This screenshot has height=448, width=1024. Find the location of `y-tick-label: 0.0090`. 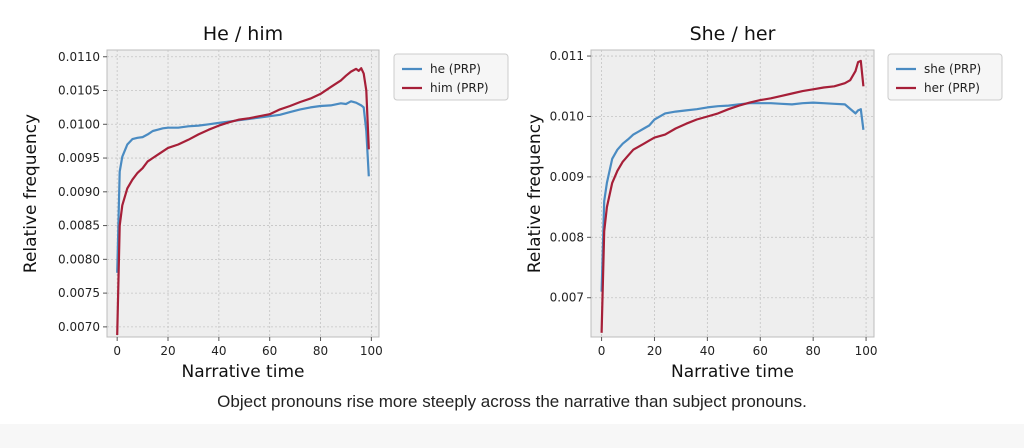

y-tick-label: 0.0090 is located at coordinates (79, 192).